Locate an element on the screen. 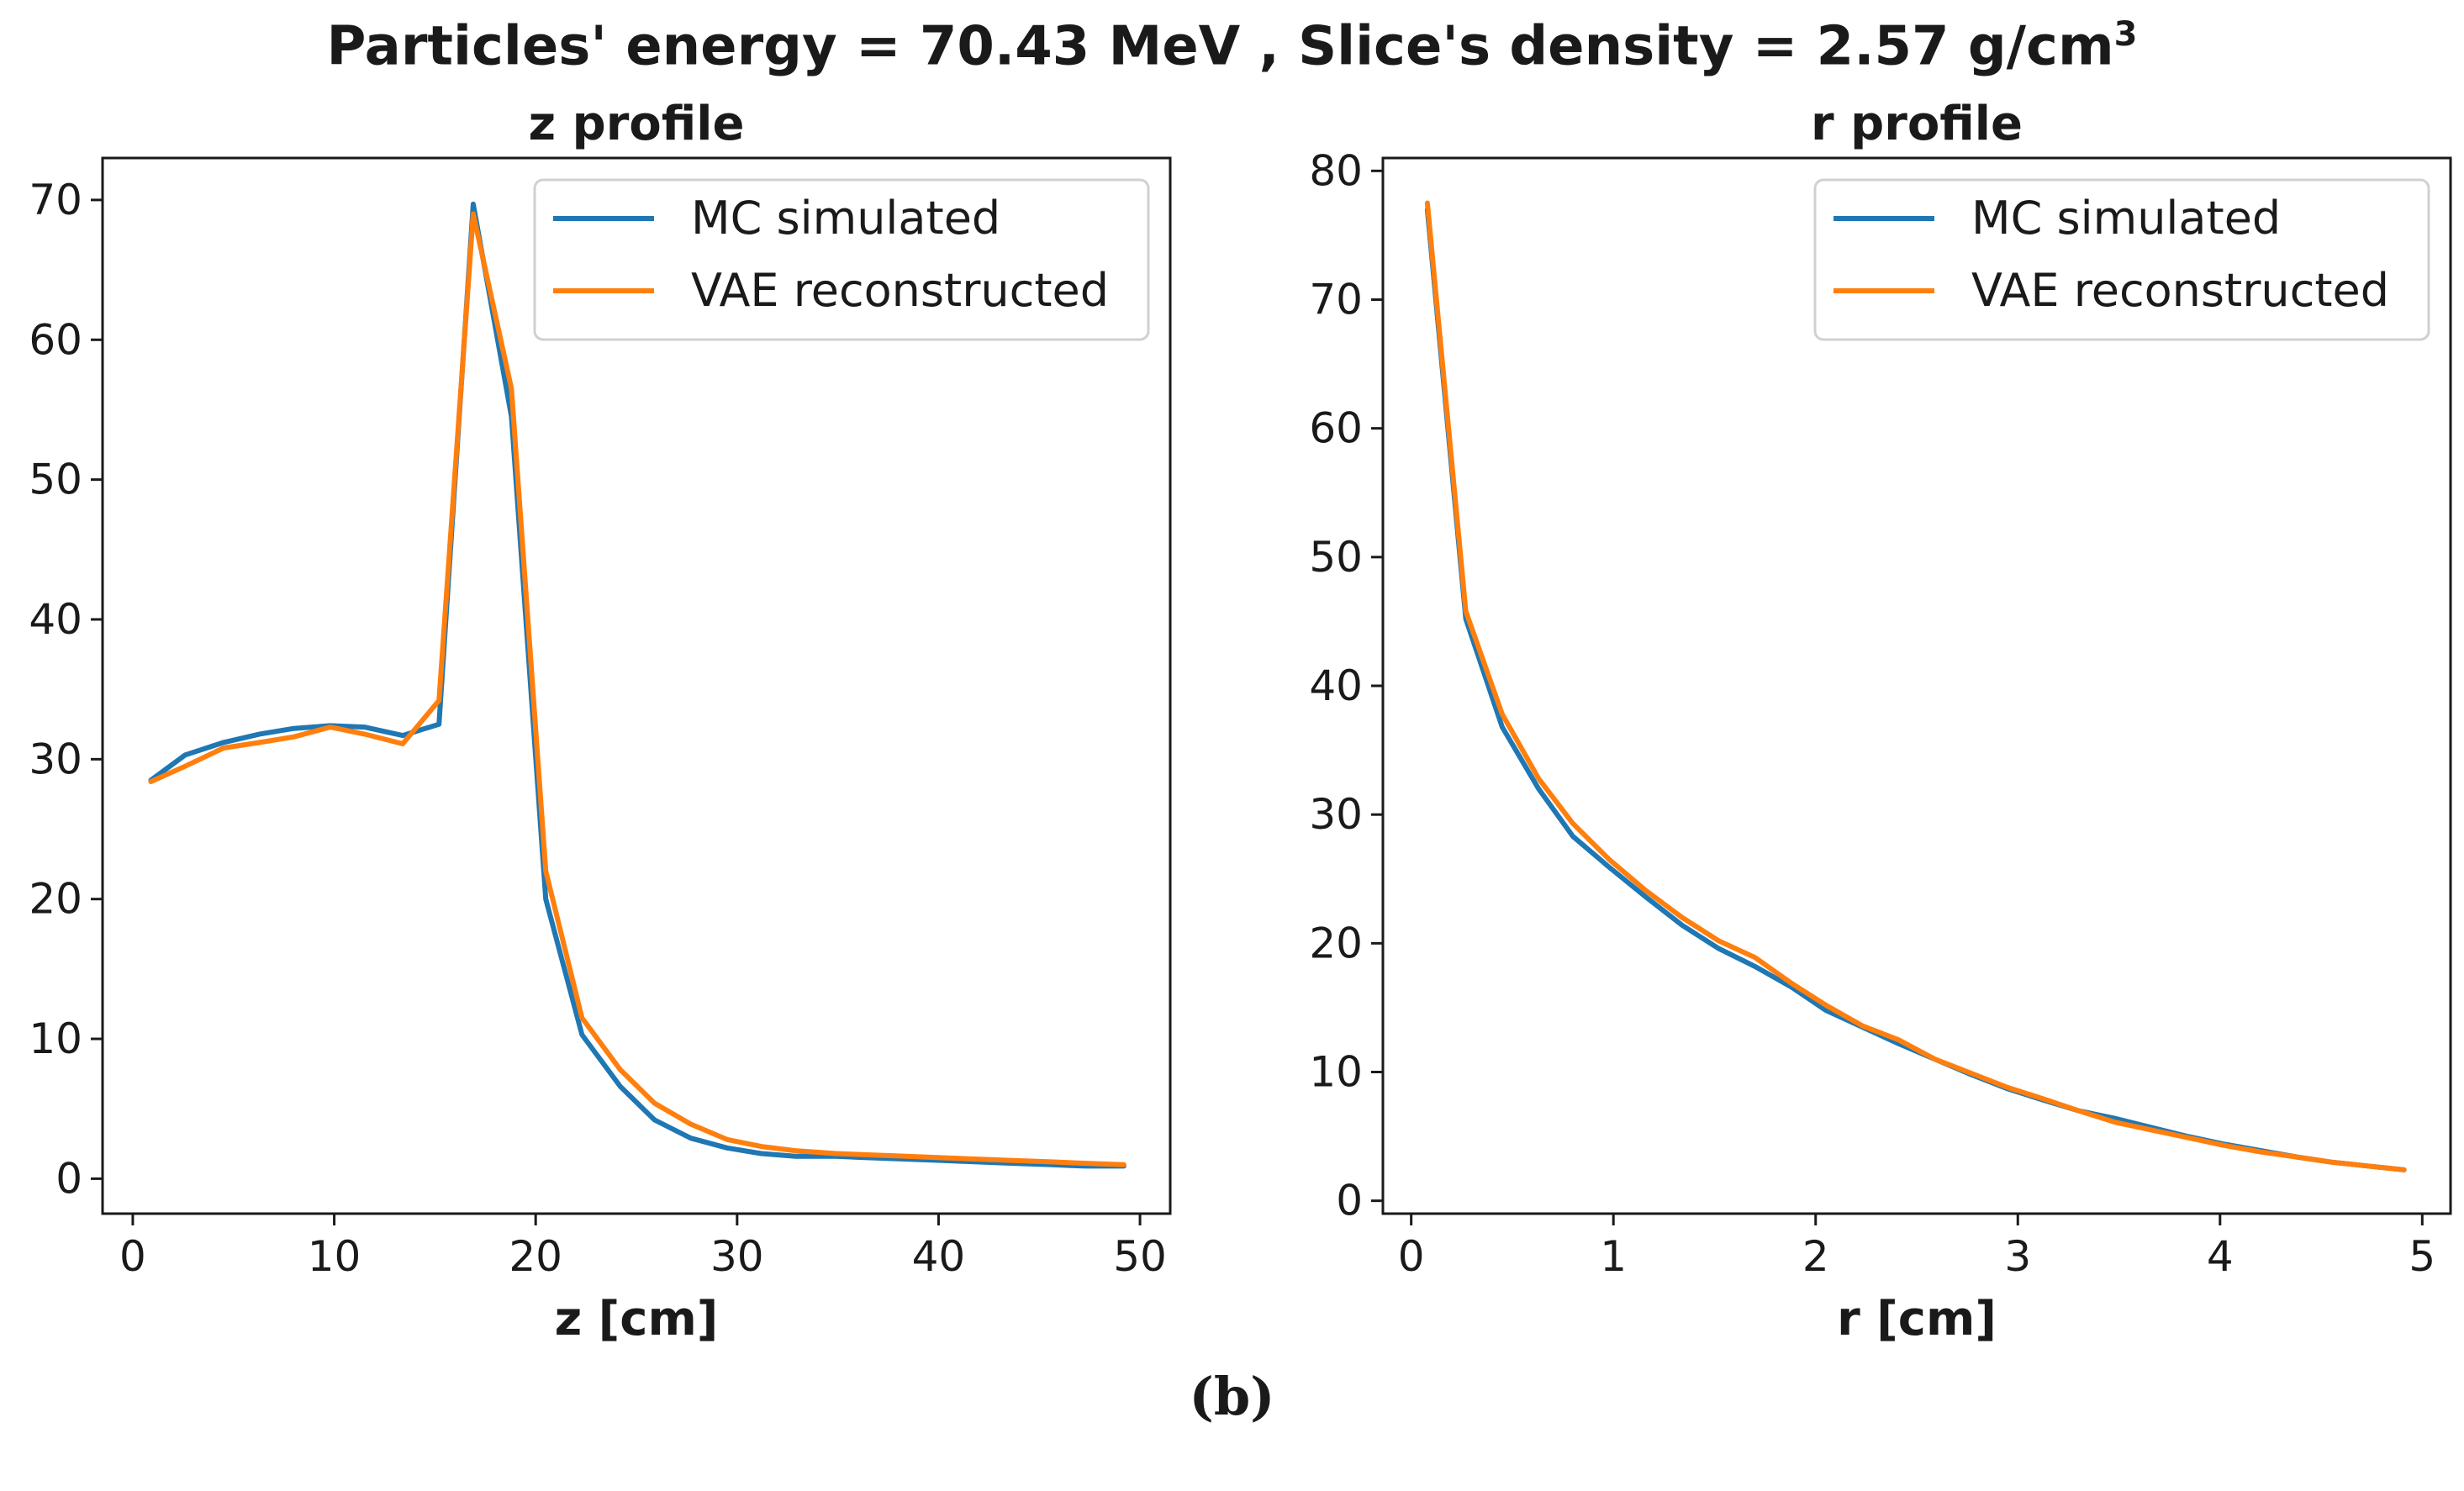 This screenshot has height=1491, width=2464. z-y-tick-label: 40 is located at coordinates (55, 619).